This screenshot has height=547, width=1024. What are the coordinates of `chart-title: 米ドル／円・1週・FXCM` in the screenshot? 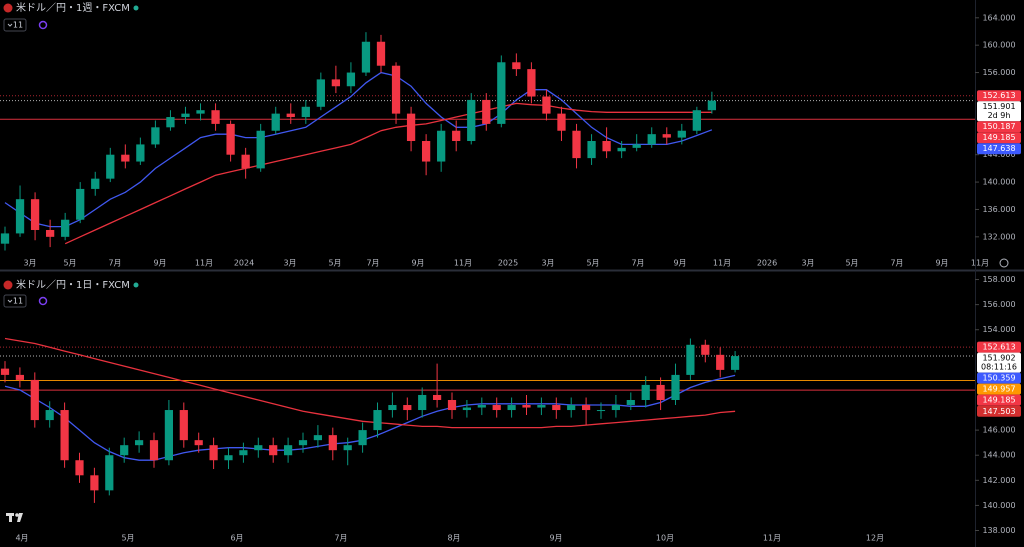 It's located at (73, 7).